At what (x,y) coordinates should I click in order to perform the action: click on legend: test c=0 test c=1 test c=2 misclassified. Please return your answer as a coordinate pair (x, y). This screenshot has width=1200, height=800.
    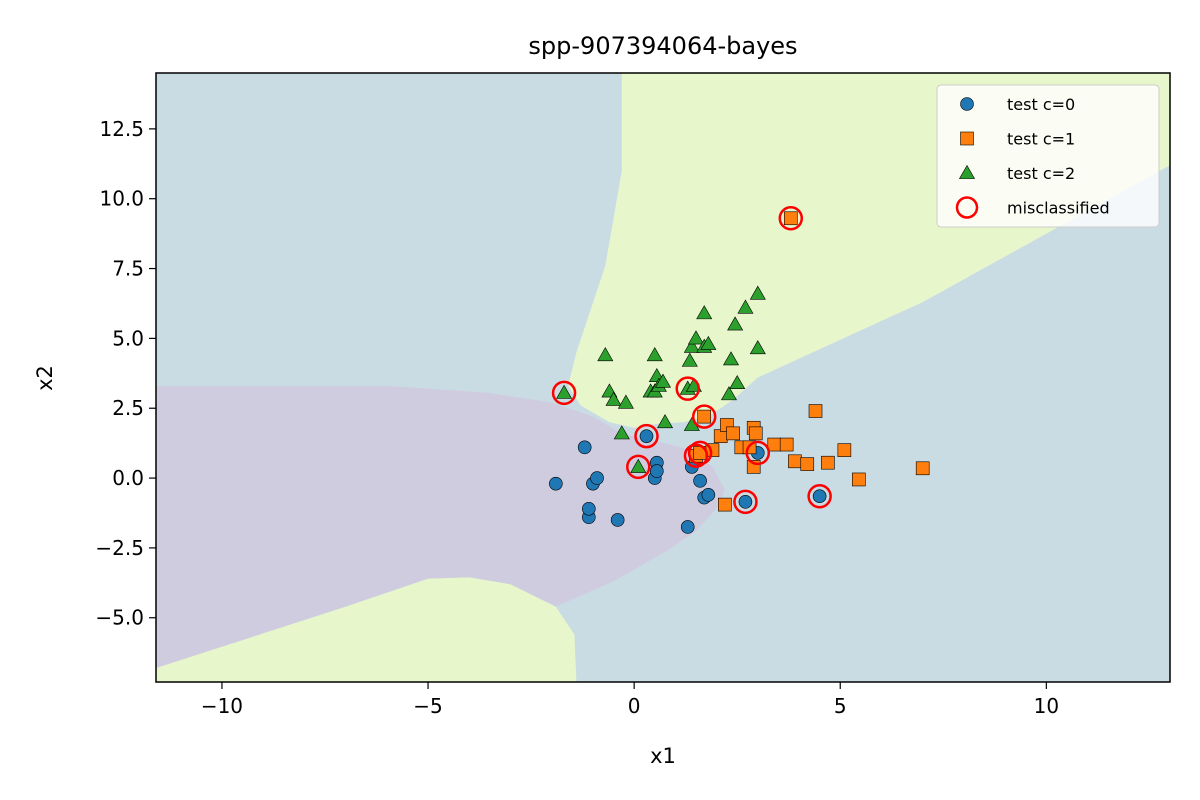
    Looking at the image, I should click on (1048, 156).